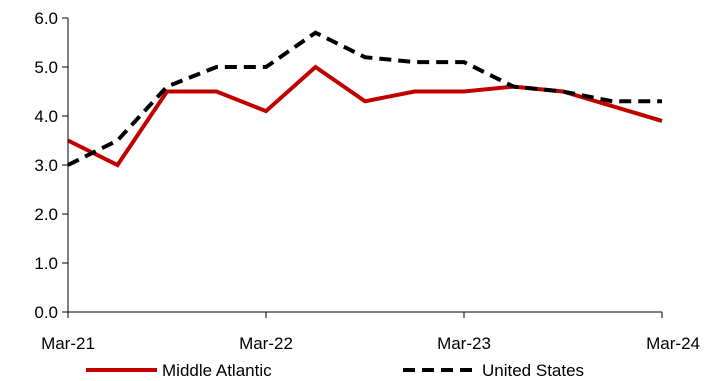 The height and width of the screenshot is (381, 708). What do you see at coordinates (68, 343) in the screenshot?
I see `x-tick-label: Mar-21` at bounding box center [68, 343].